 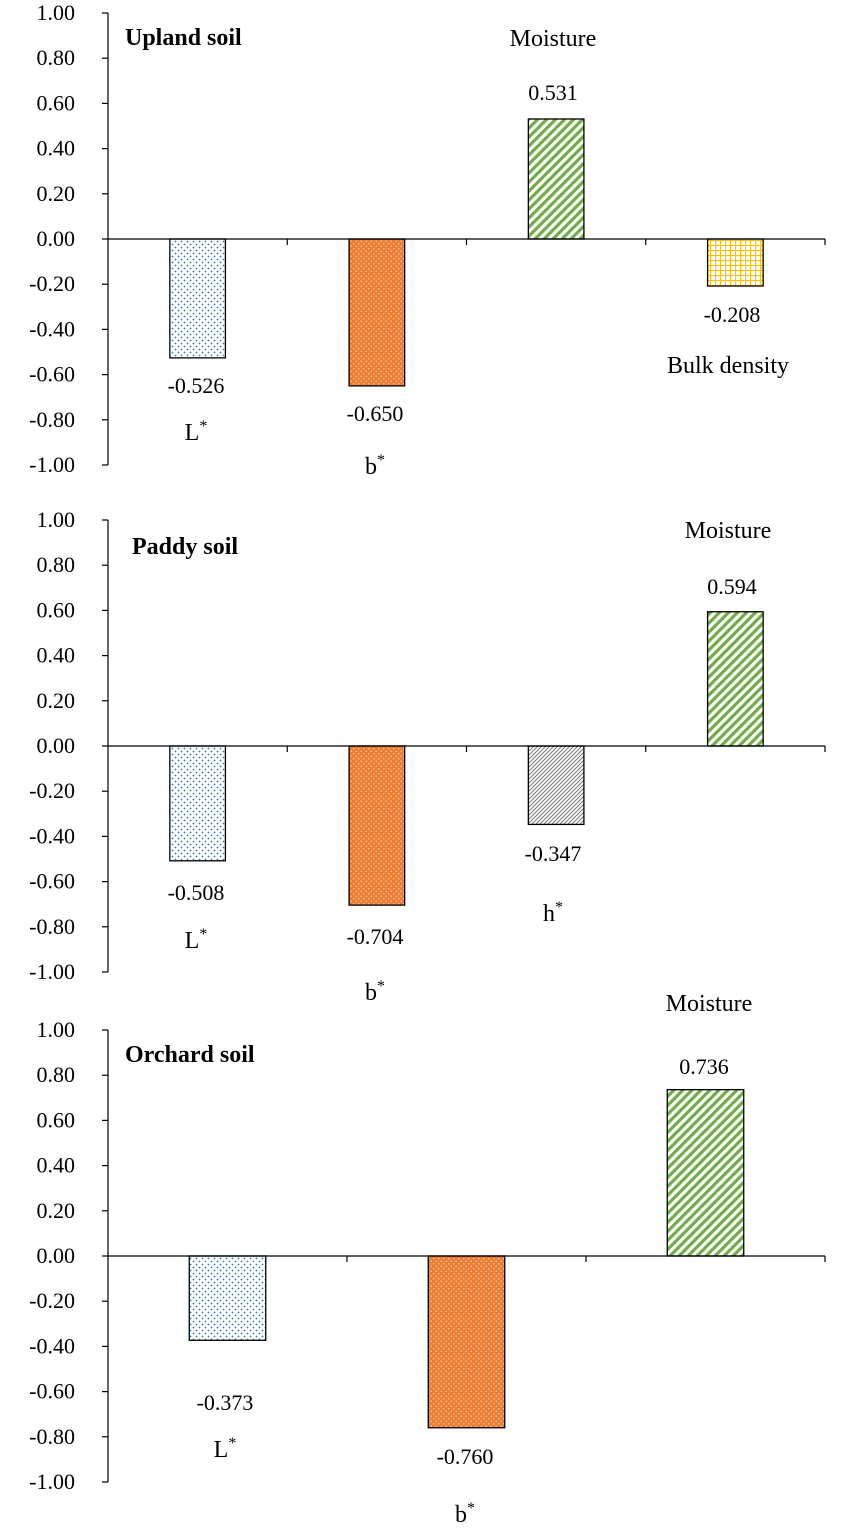 What do you see at coordinates (556, 785) in the screenshot?
I see `bar-h-star` at bounding box center [556, 785].